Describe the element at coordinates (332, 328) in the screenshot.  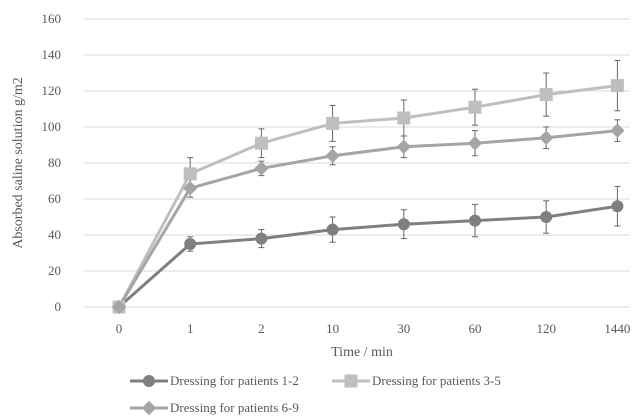
I see `x-tick-label: 10` at that location.